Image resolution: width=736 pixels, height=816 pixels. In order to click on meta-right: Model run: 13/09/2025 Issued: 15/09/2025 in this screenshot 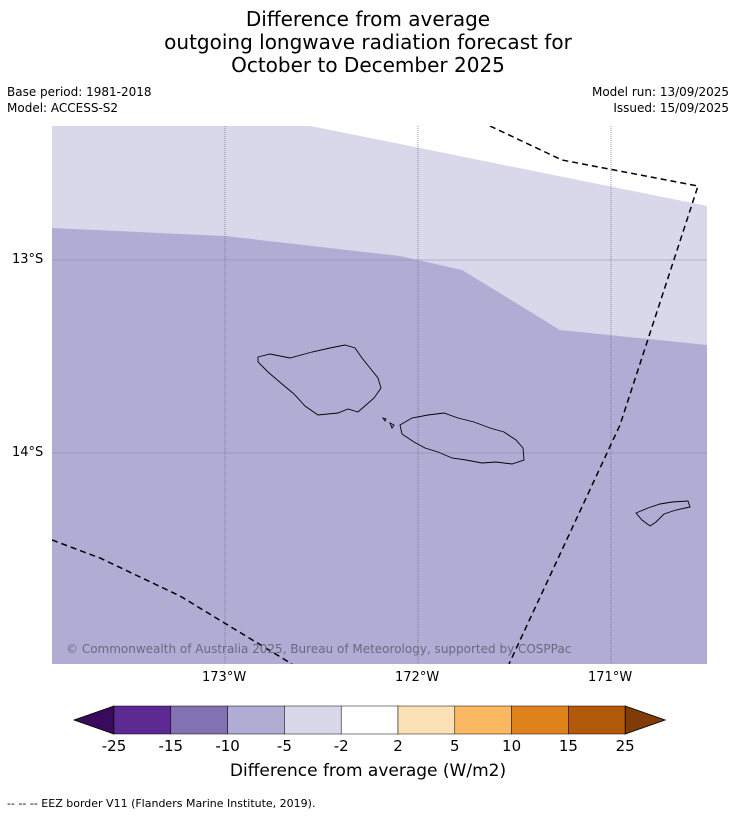, I will do `click(660, 100)`.